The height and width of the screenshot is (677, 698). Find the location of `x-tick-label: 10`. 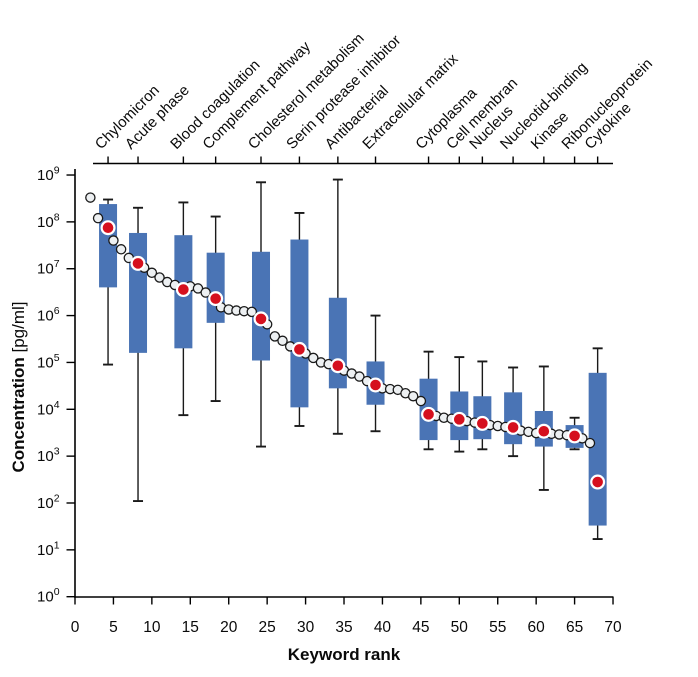

x-tick-label: 10 is located at coordinates (152, 627).